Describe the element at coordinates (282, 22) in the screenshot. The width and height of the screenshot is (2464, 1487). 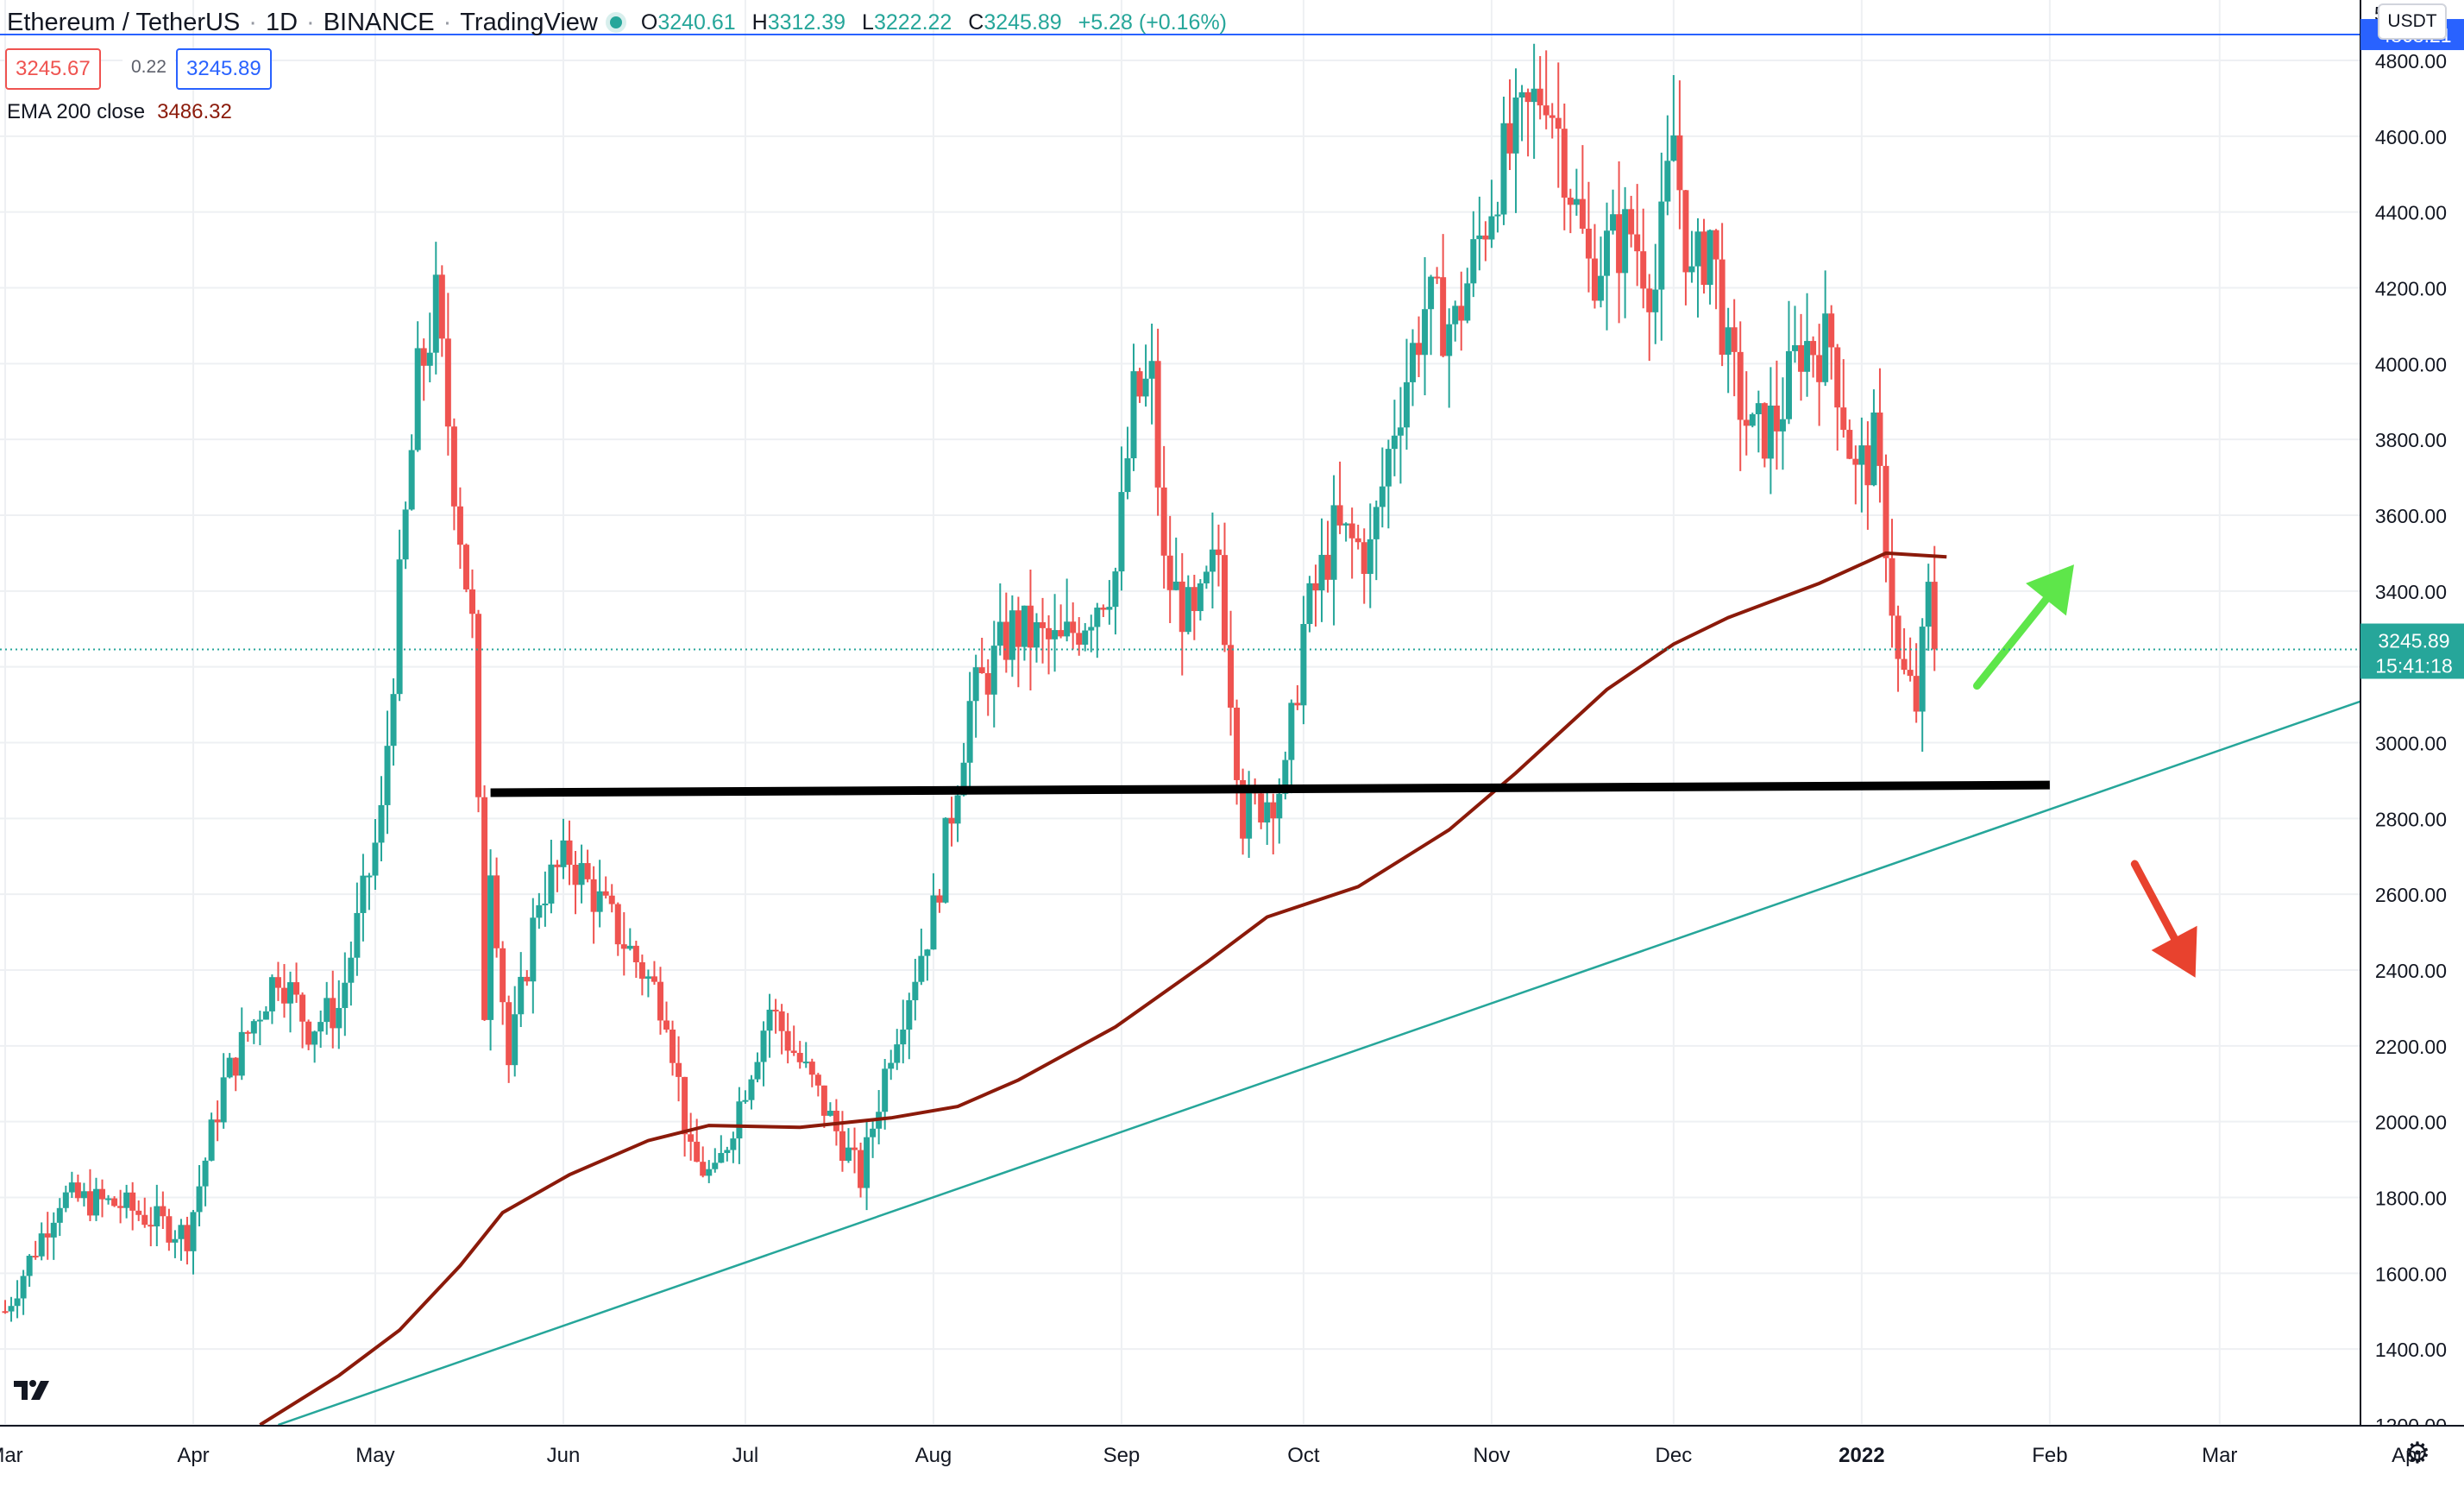
I see `interval-label: 1D` at that location.